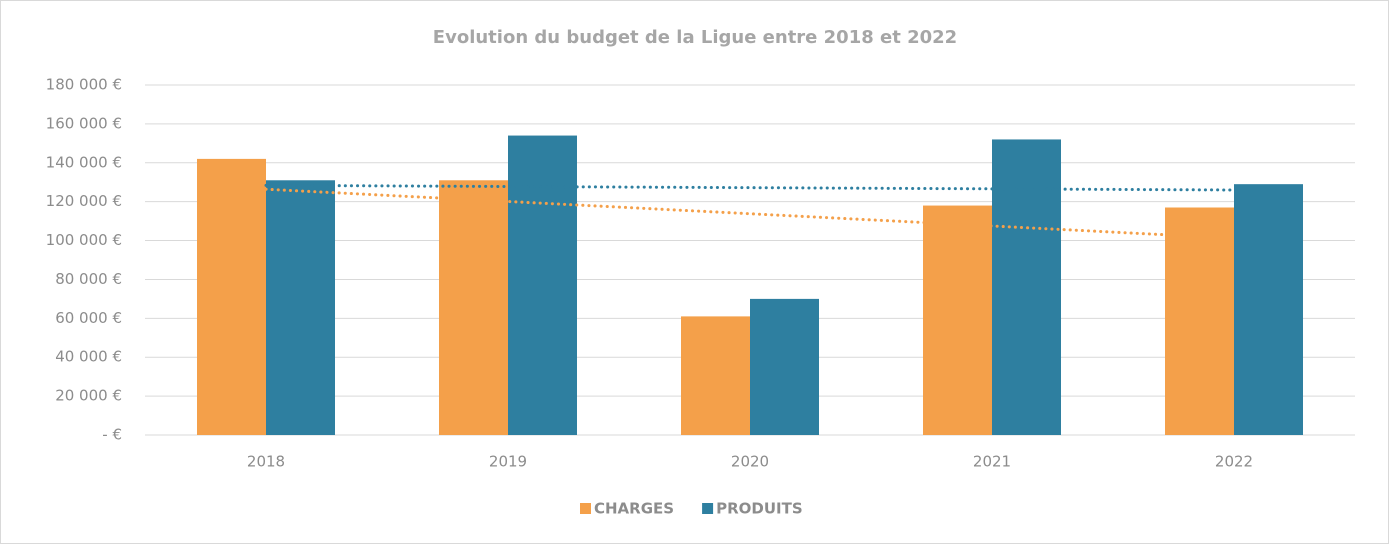  Describe the element at coordinates (84, 240) in the screenshot. I see `y-tick-label: 100 000 €` at that location.